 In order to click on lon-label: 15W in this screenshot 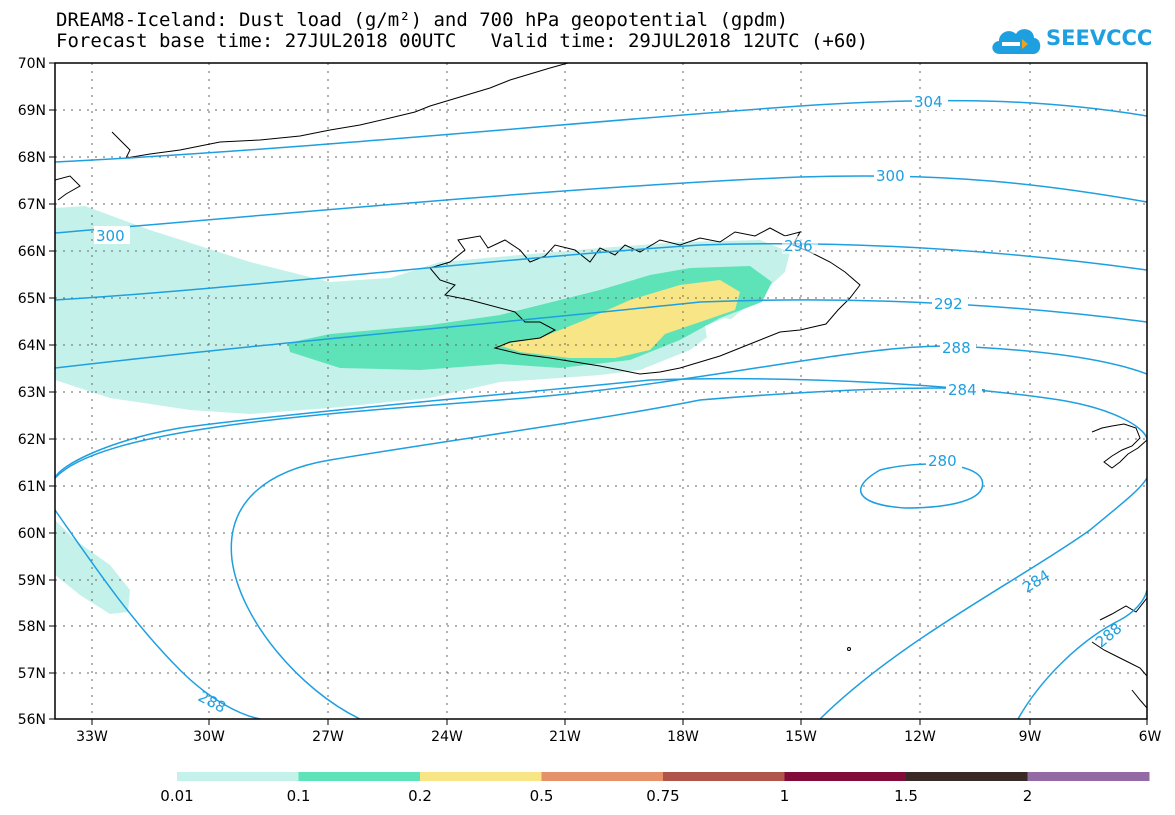, I will do `click(801, 737)`.